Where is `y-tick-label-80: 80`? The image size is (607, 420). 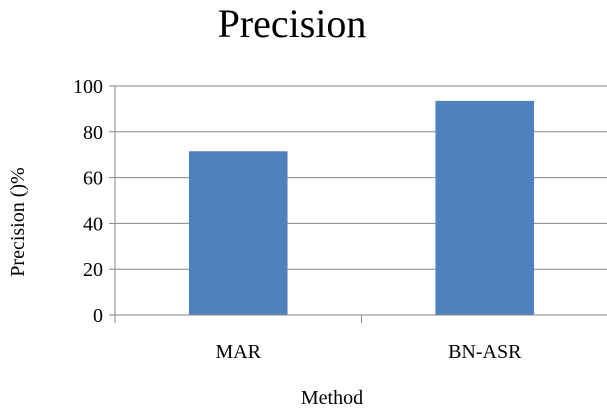
y-tick-label-80: 80 is located at coordinates (93, 133).